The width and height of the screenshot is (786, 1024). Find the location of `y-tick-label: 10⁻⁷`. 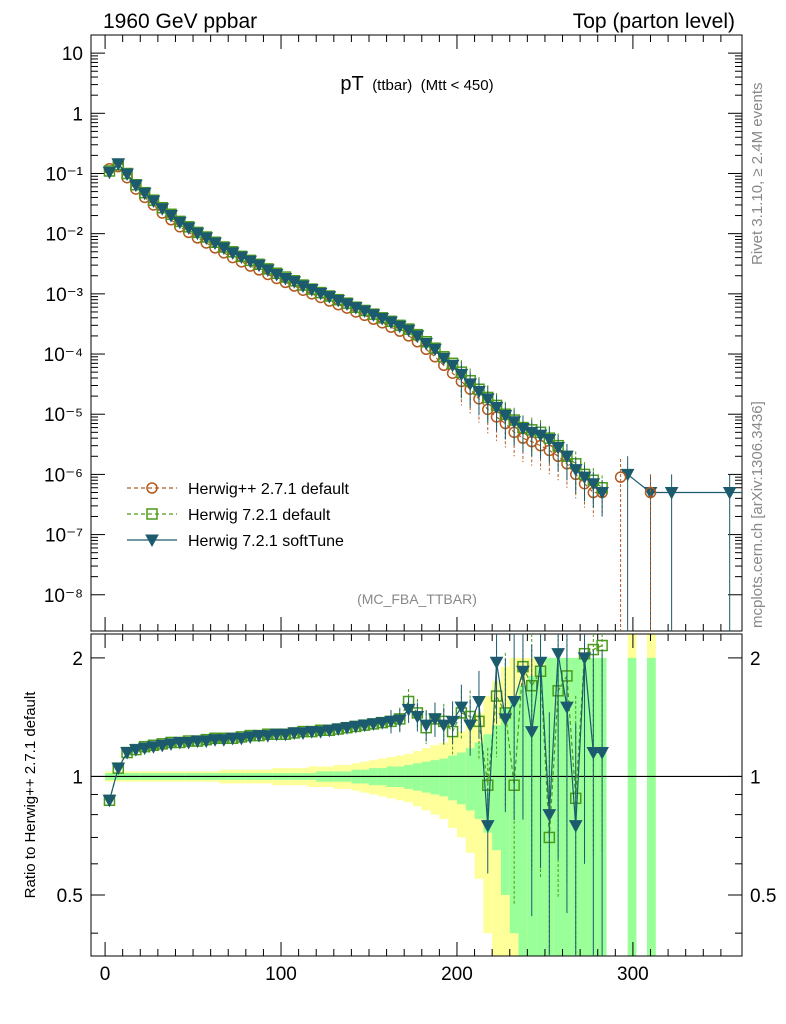

y-tick-label: 10⁻⁷ is located at coordinates (64, 536).